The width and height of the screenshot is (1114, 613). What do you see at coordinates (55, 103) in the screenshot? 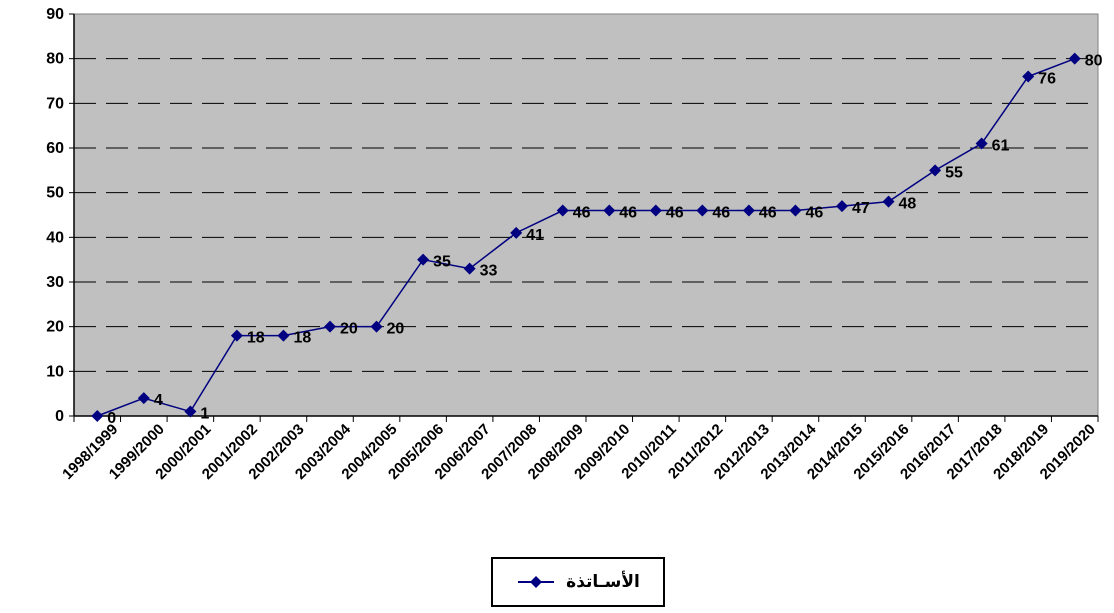
I see `y-tick-label: 70` at bounding box center [55, 103].